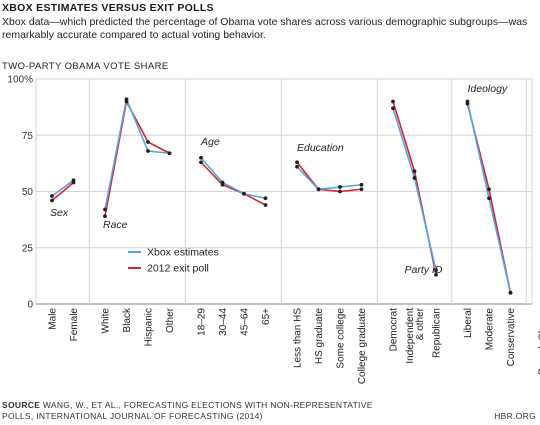 The height and width of the screenshot is (425, 540). Describe the element at coordinates (21, 405) in the screenshot. I see `source-label: SOURCE` at that location.